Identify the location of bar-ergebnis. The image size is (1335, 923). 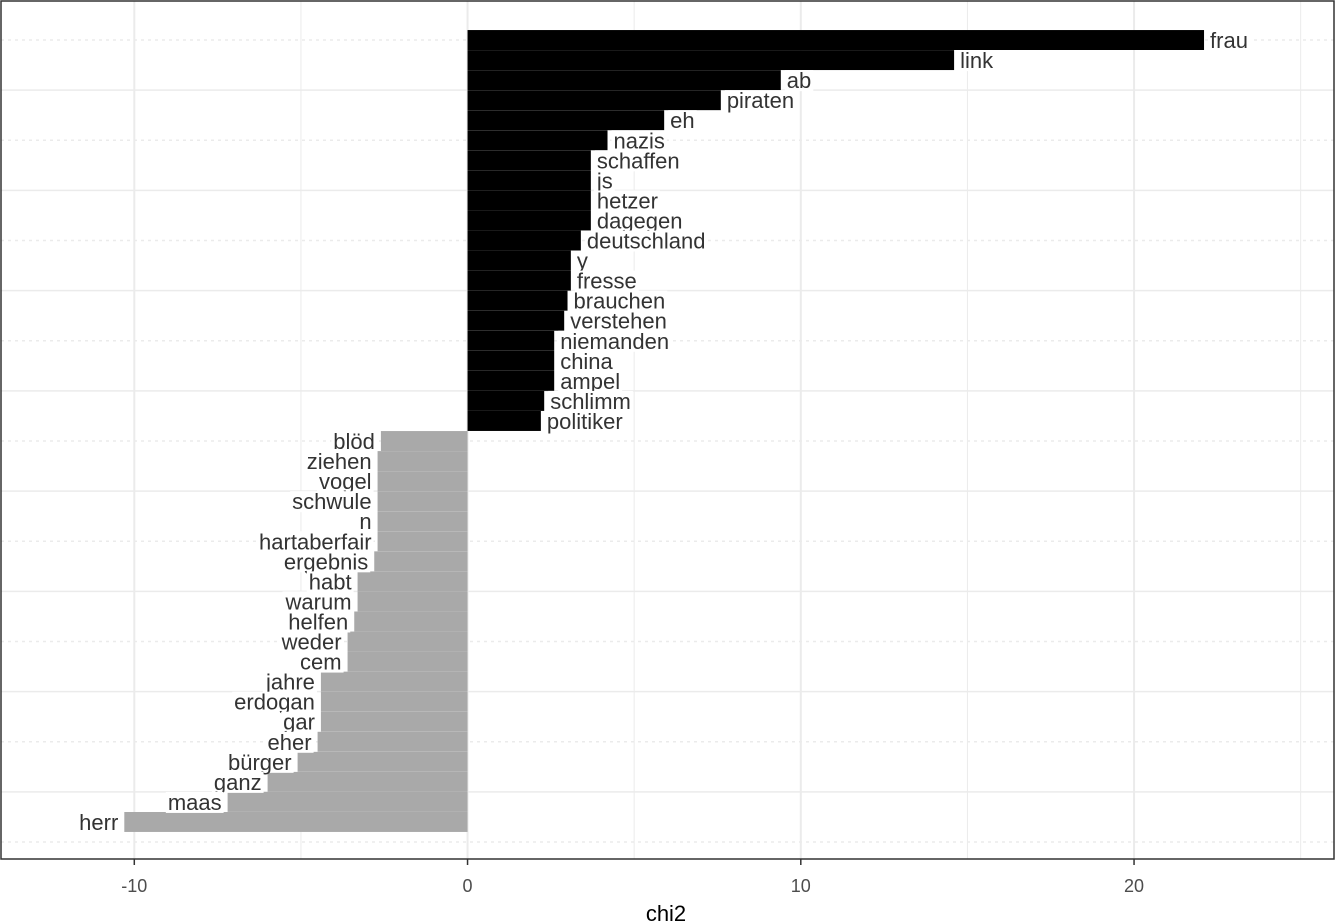
(421, 561).